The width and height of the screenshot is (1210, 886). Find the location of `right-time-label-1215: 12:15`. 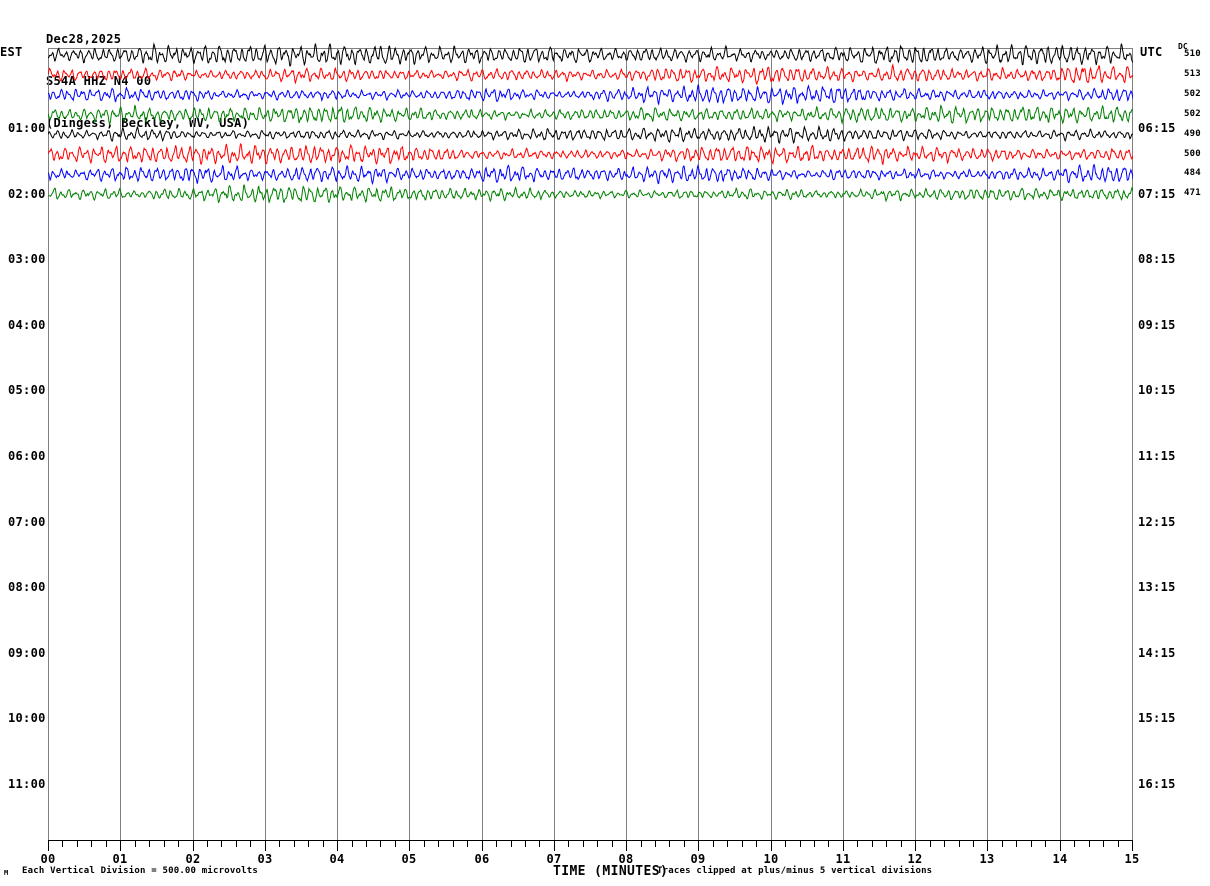

right-time-label-1215: 12:15 is located at coordinates (1157, 522).